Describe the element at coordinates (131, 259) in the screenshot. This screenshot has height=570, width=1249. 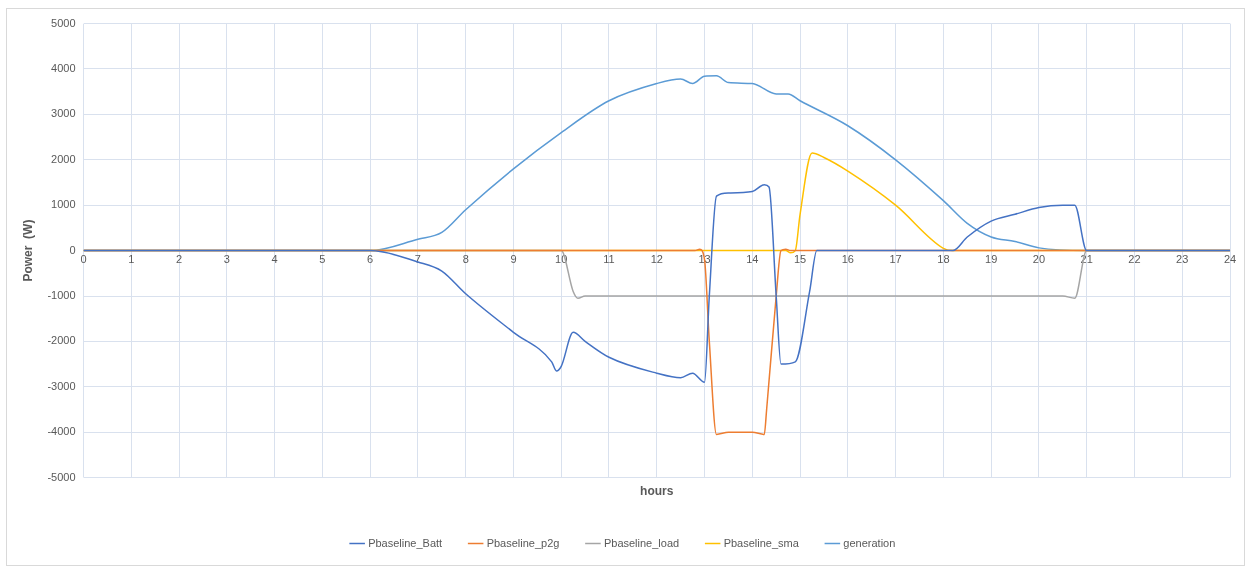
I see `x-tick-label: 1` at that location.